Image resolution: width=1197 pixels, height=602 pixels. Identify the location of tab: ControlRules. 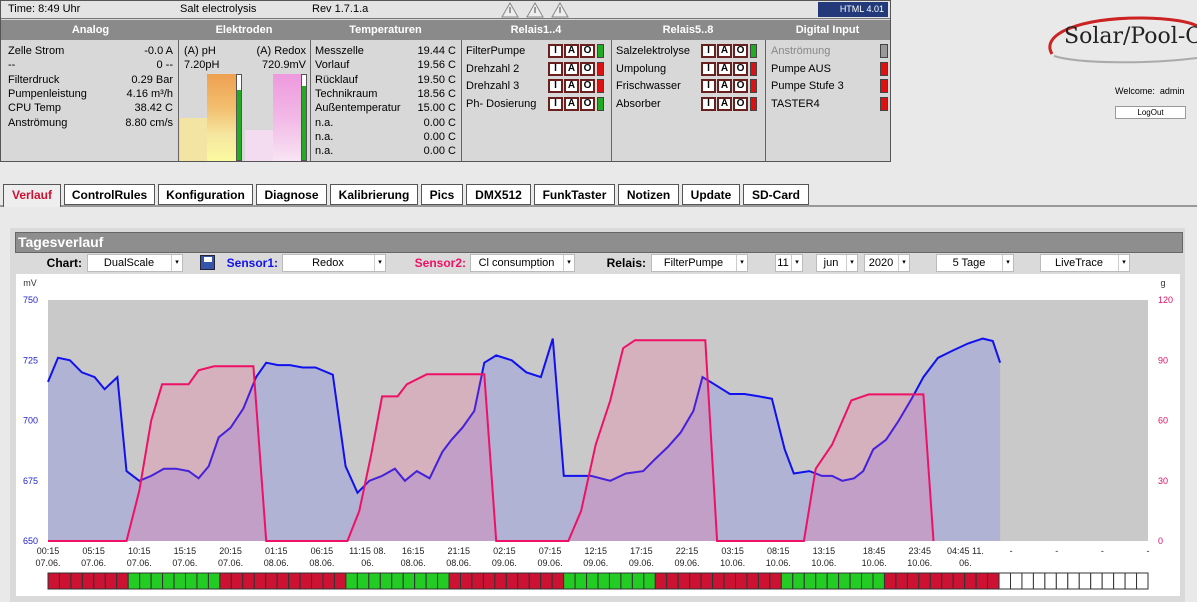
(109, 194).